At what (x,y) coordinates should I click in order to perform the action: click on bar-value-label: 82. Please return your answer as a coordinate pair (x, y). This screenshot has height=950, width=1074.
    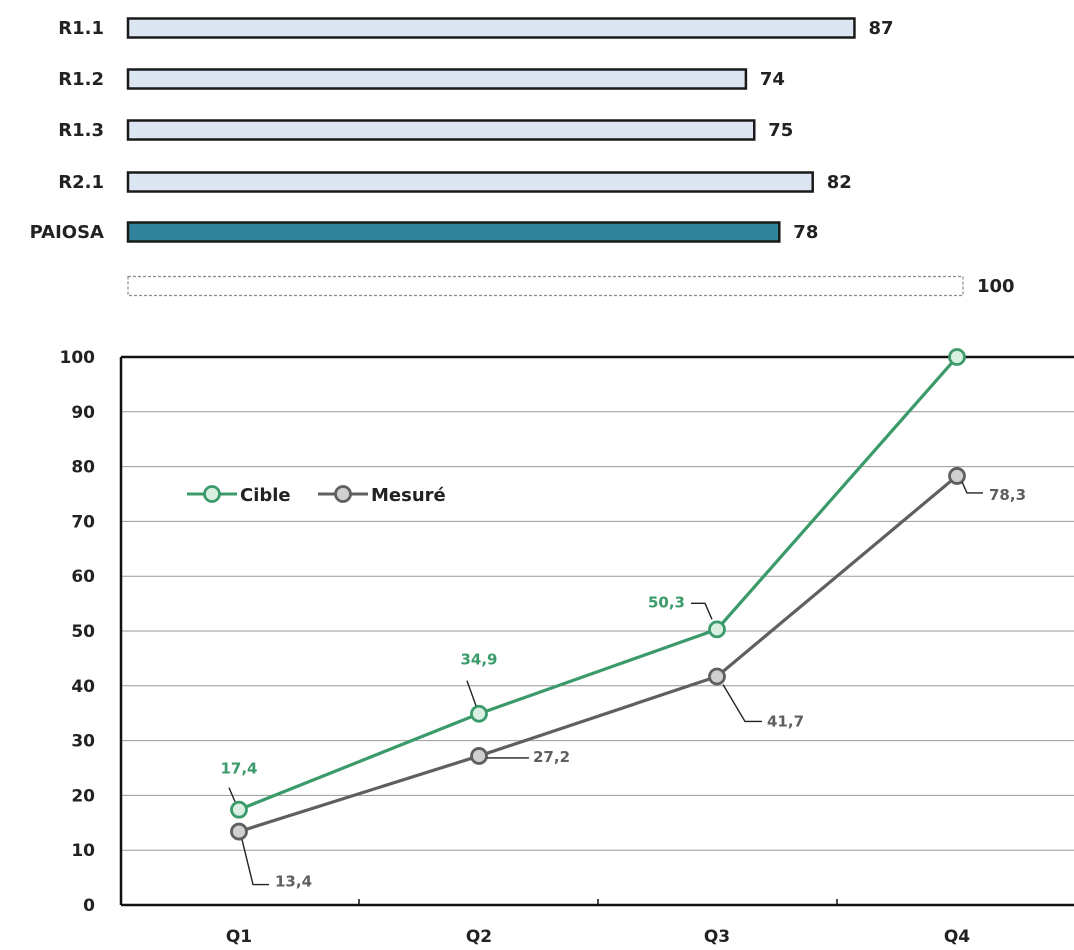
    Looking at the image, I should click on (839, 182).